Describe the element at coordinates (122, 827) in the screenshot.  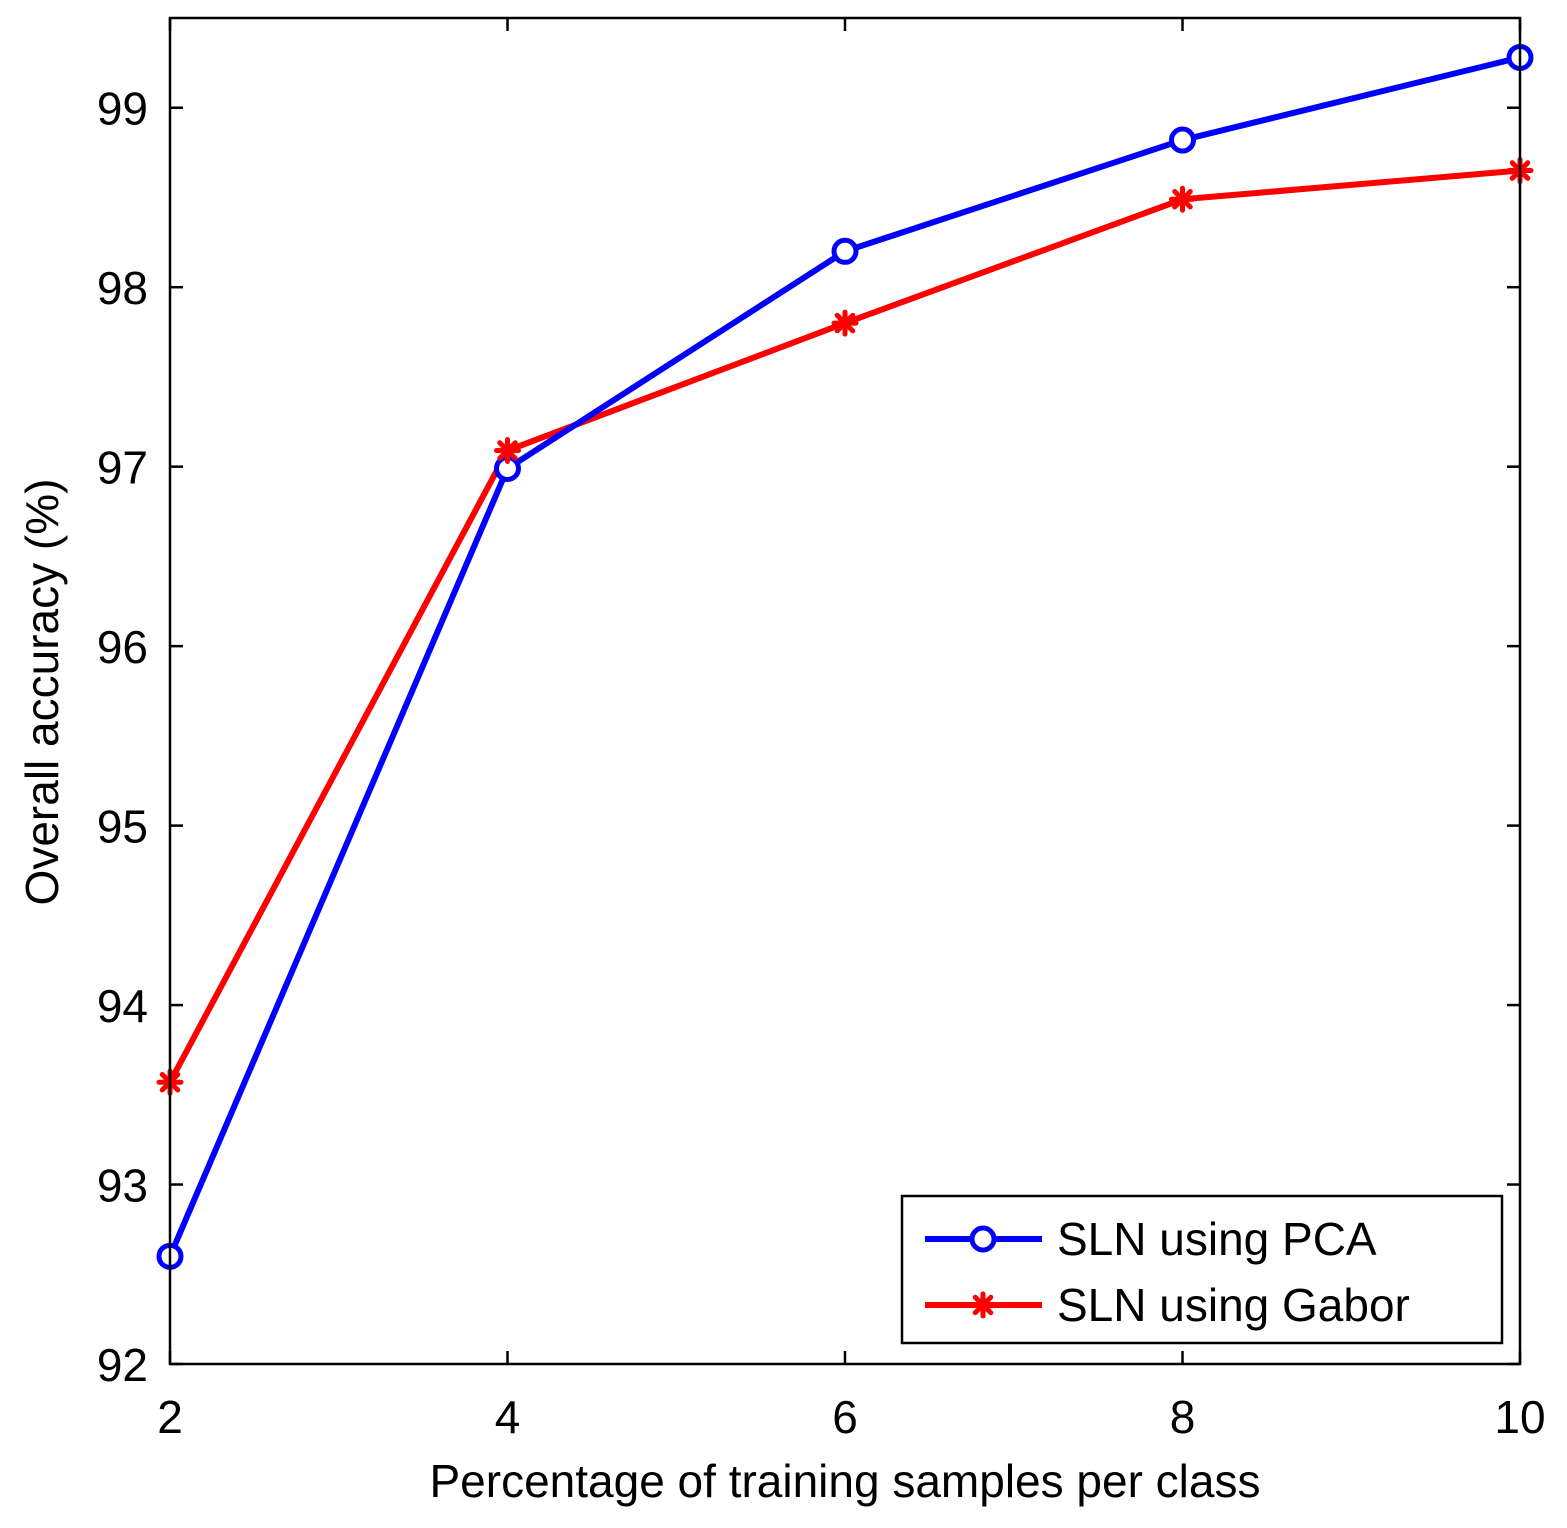
I see `y-tick-label: 95` at that location.